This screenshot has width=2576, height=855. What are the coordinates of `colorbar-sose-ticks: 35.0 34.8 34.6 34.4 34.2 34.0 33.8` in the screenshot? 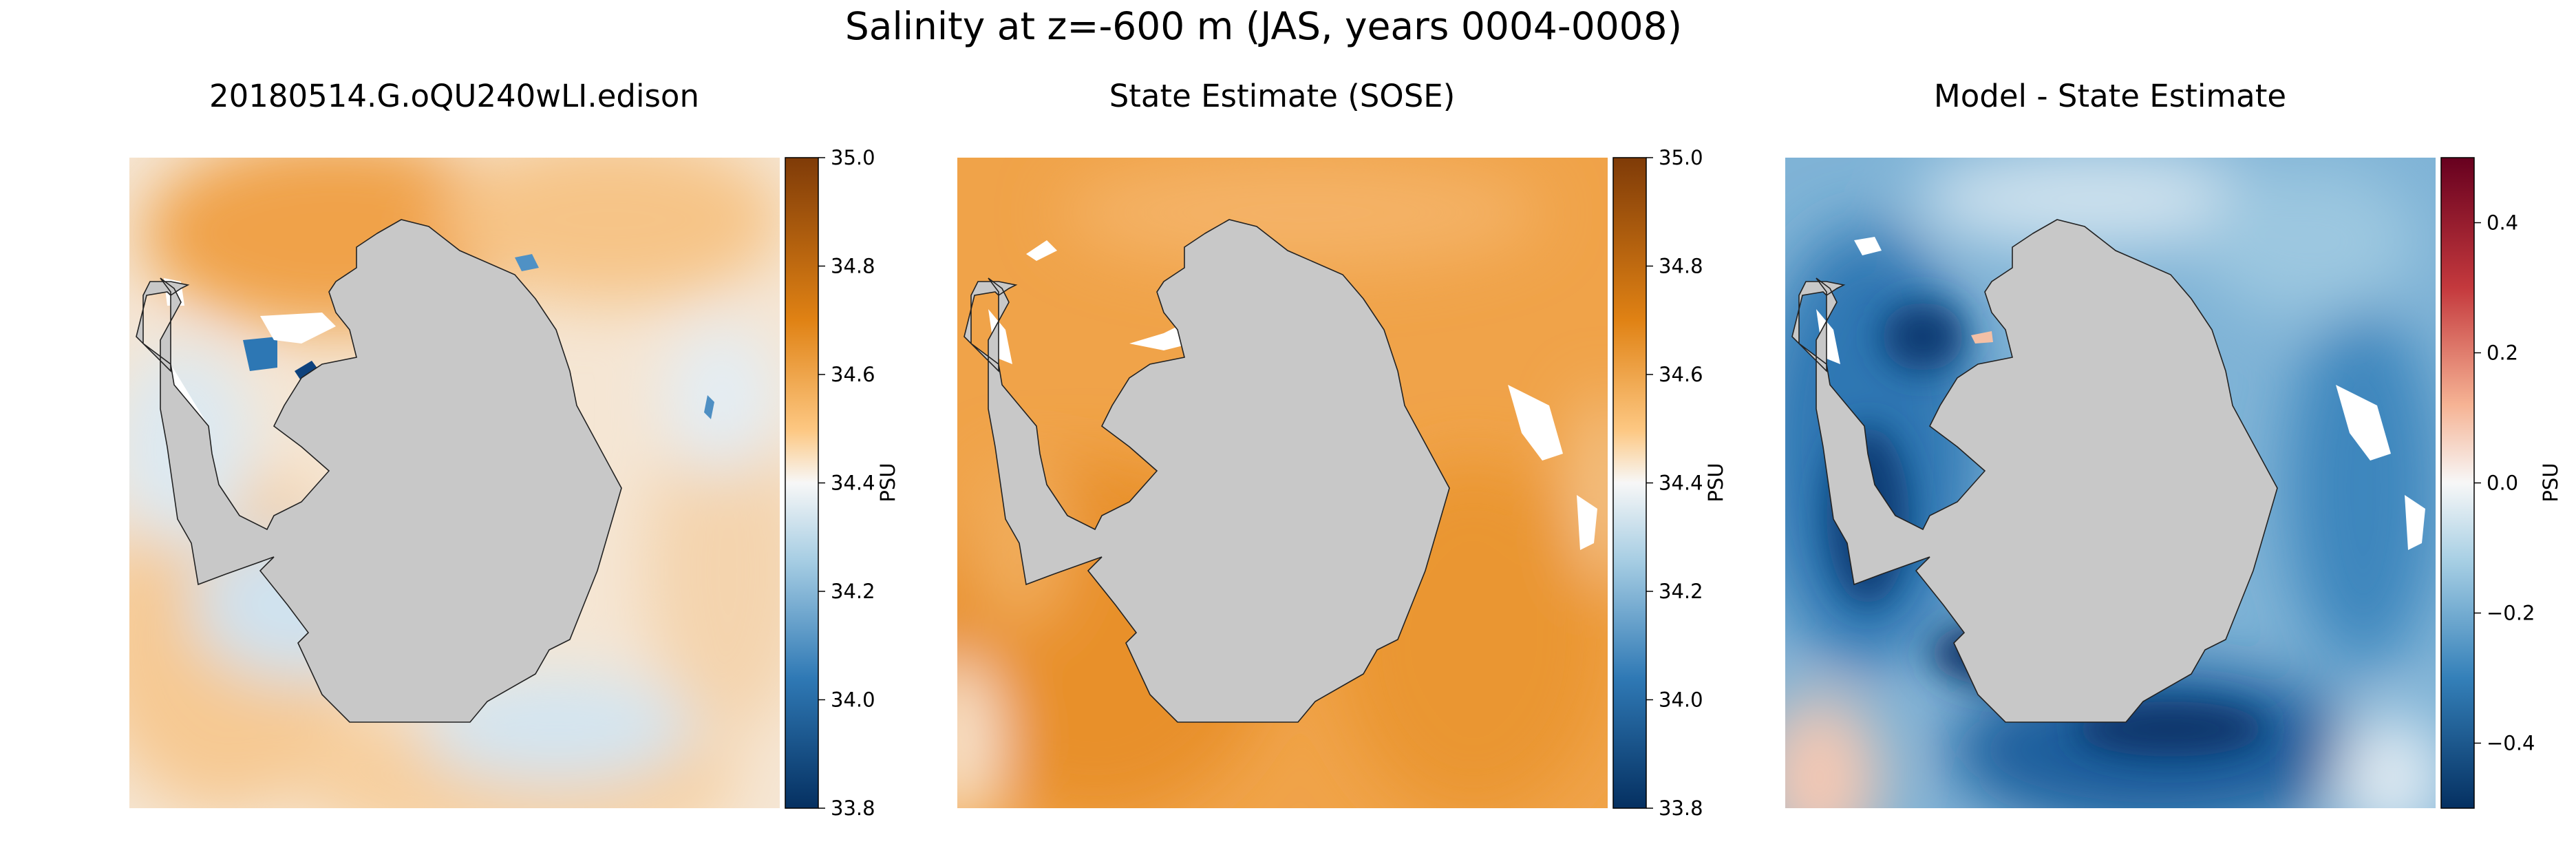 It's located at (1674, 483).